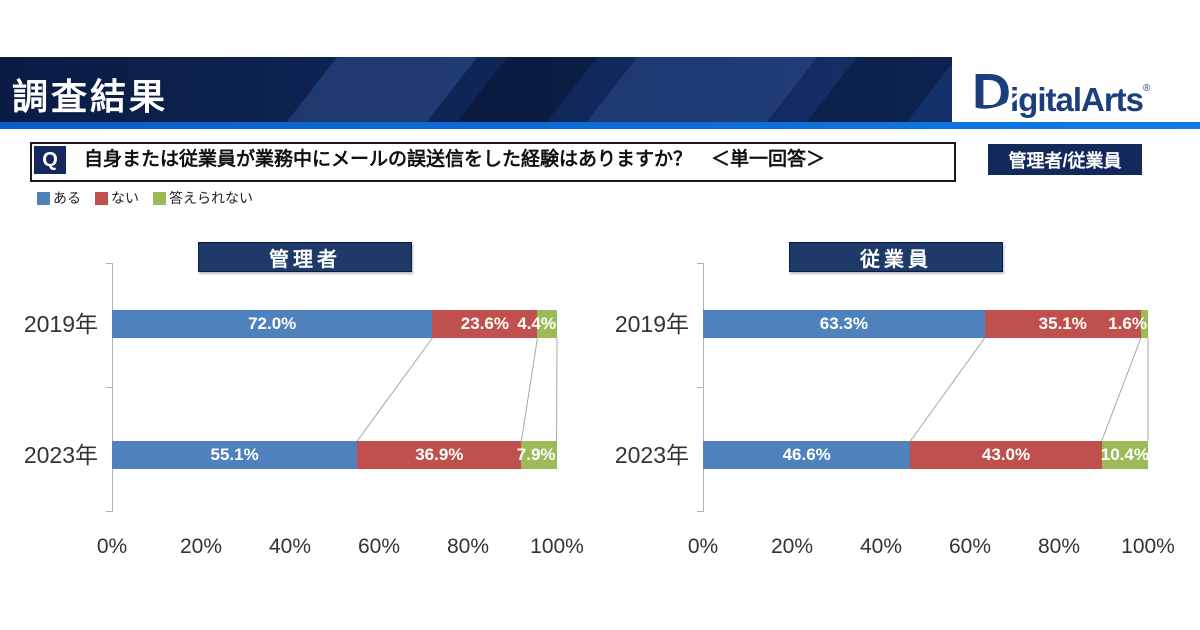  I want to click on bar-segment: 46.6%, so click(807, 455).